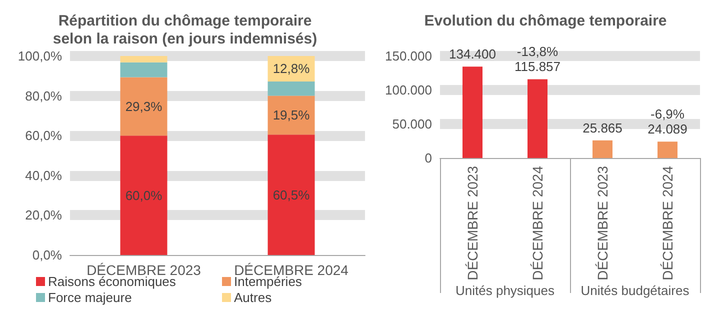  I want to click on legend-label: Intempéries, so click(268, 281).